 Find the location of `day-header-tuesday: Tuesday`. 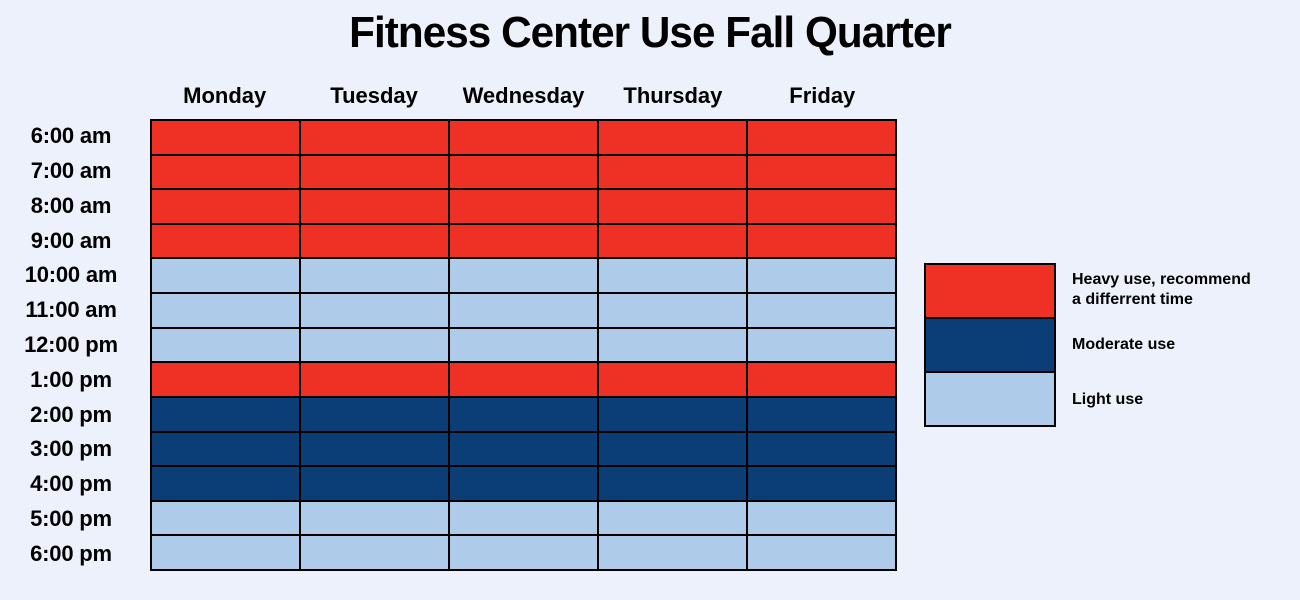

day-header-tuesday: Tuesday is located at coordinates (374, 95).